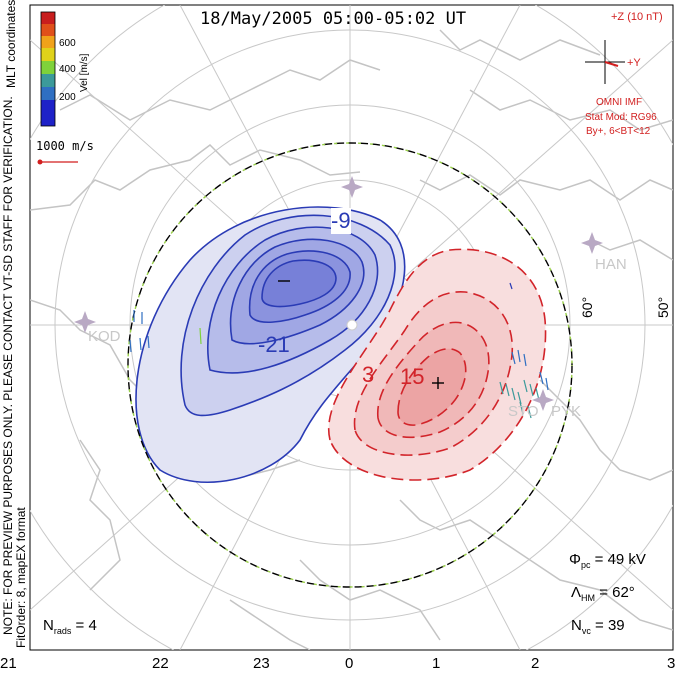 The width and height of the screenshot is (680, 674). Describe the element at coordinates (618, 131) in the screenshot. I see `imf-condition: By+, 6<BT<12` at that location.